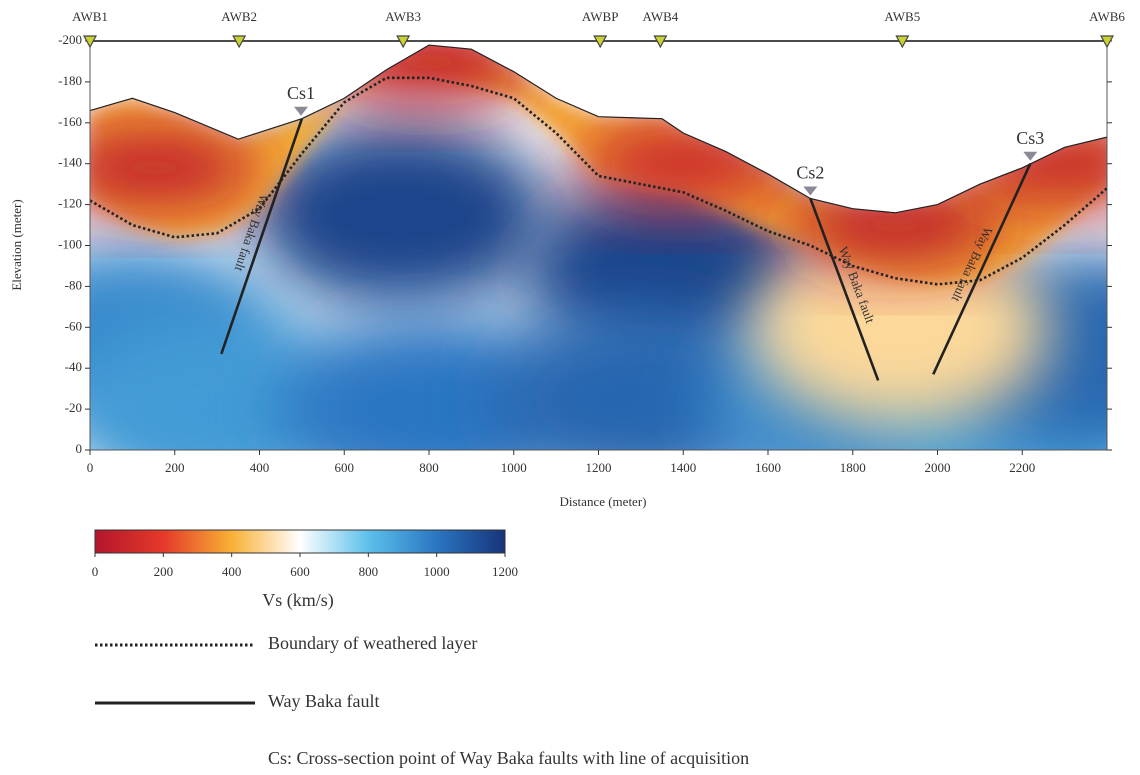  What do you see at coordinates (853, 467) in the screenshot?
I see `x-tick-label: 1800` at bounding box center [853, 467].